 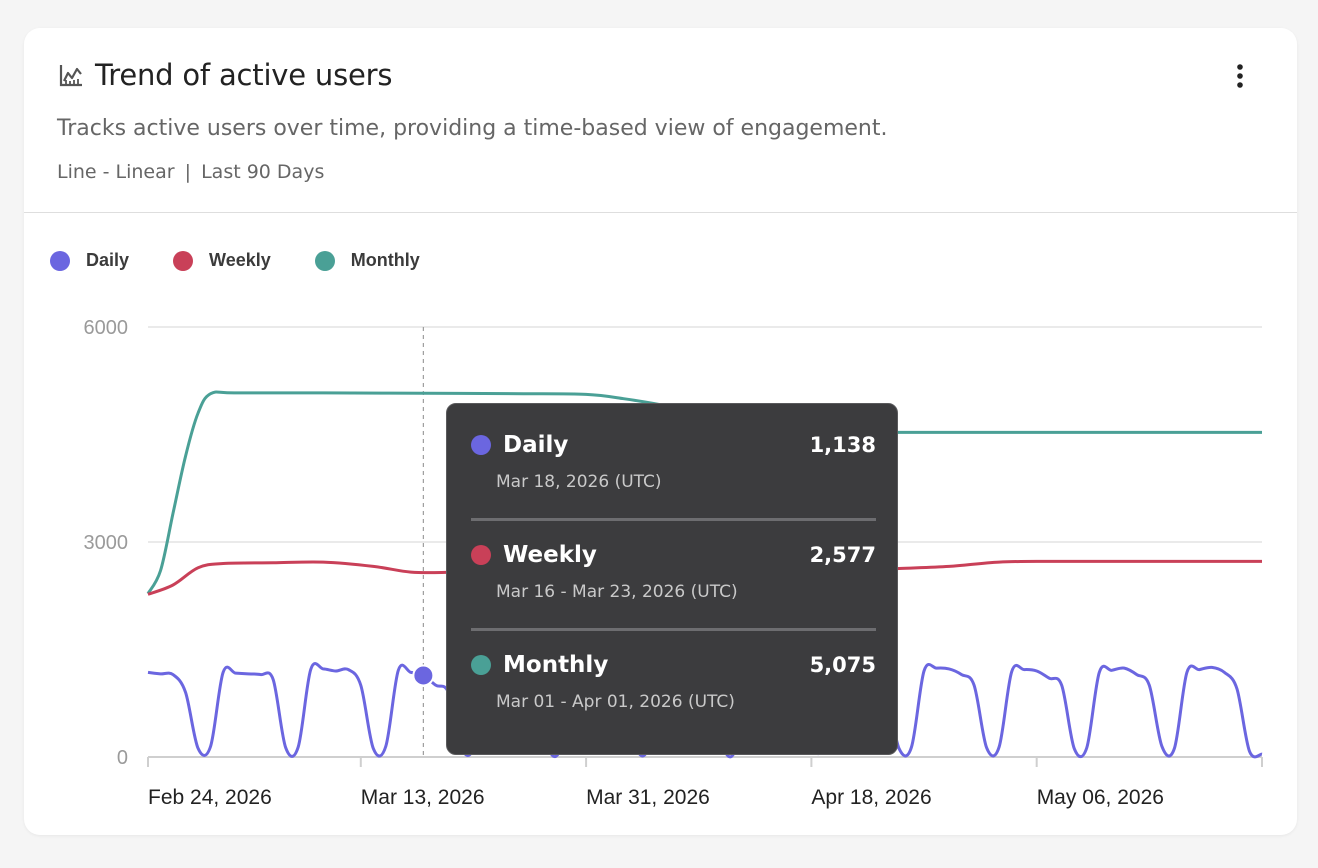 What do you see at coordinates (210, 797) in the screenshot?
I see `x-tick-label: Feb 24, 2026` at bounding box center [210, 797].